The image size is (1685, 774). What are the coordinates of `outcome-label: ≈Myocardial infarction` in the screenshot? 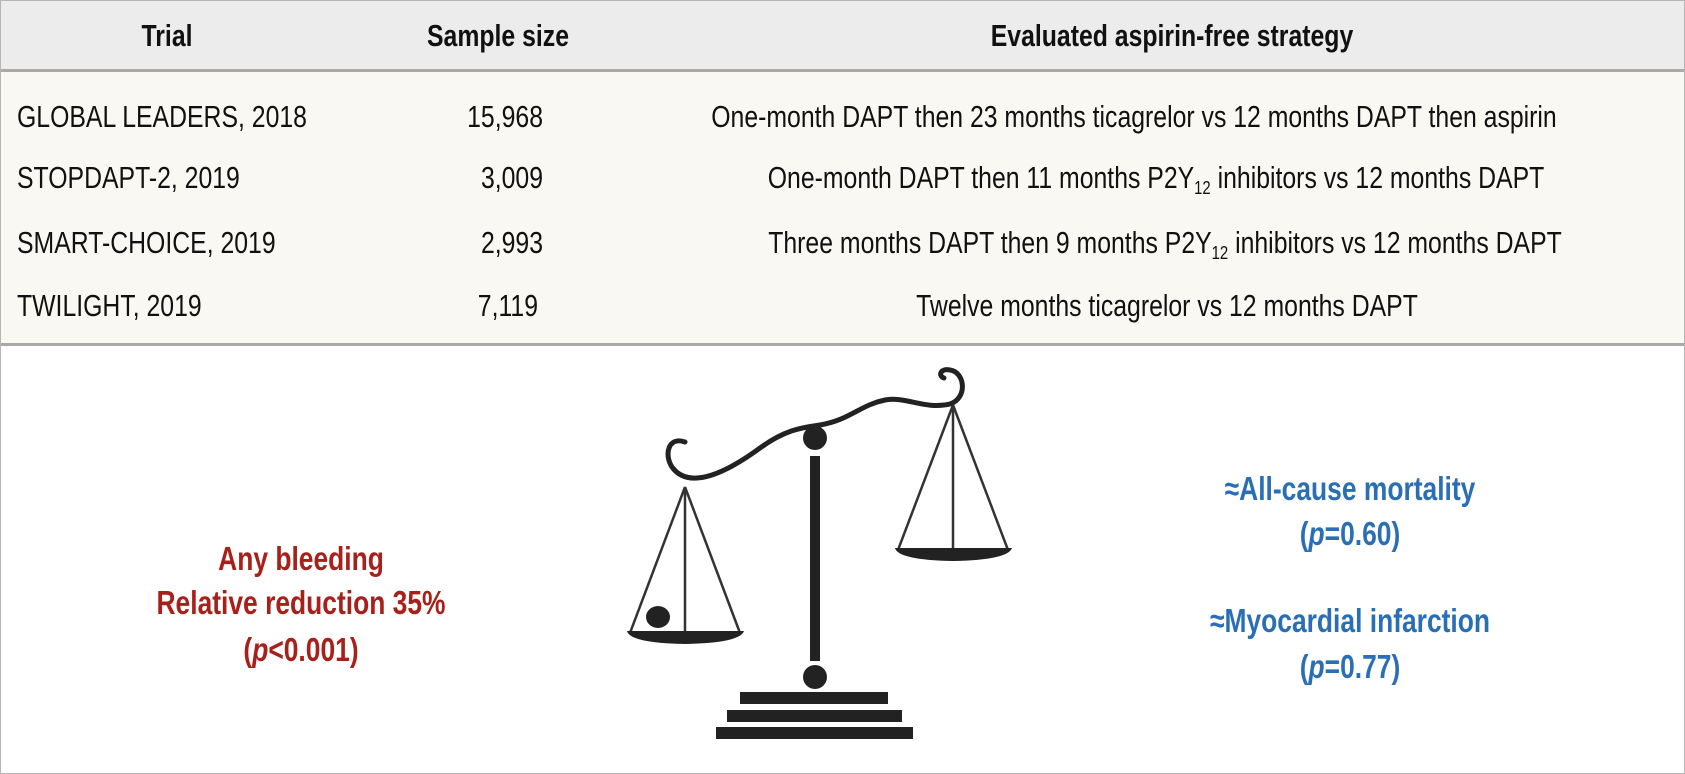 It's located at (1350, 620).